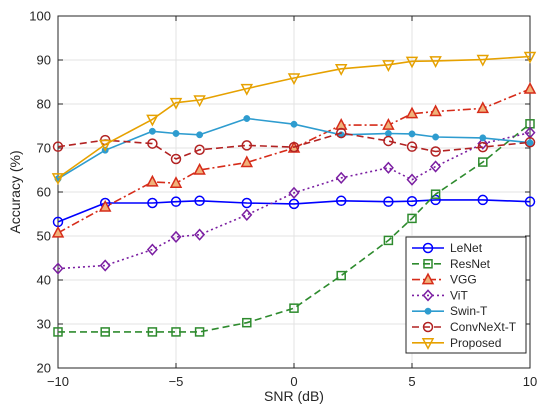 The width and height of the screenshot is (550, 418). Describe the element at coordinates (428, 295) in the screenshot. I see `legend-marker-vit` at that location.